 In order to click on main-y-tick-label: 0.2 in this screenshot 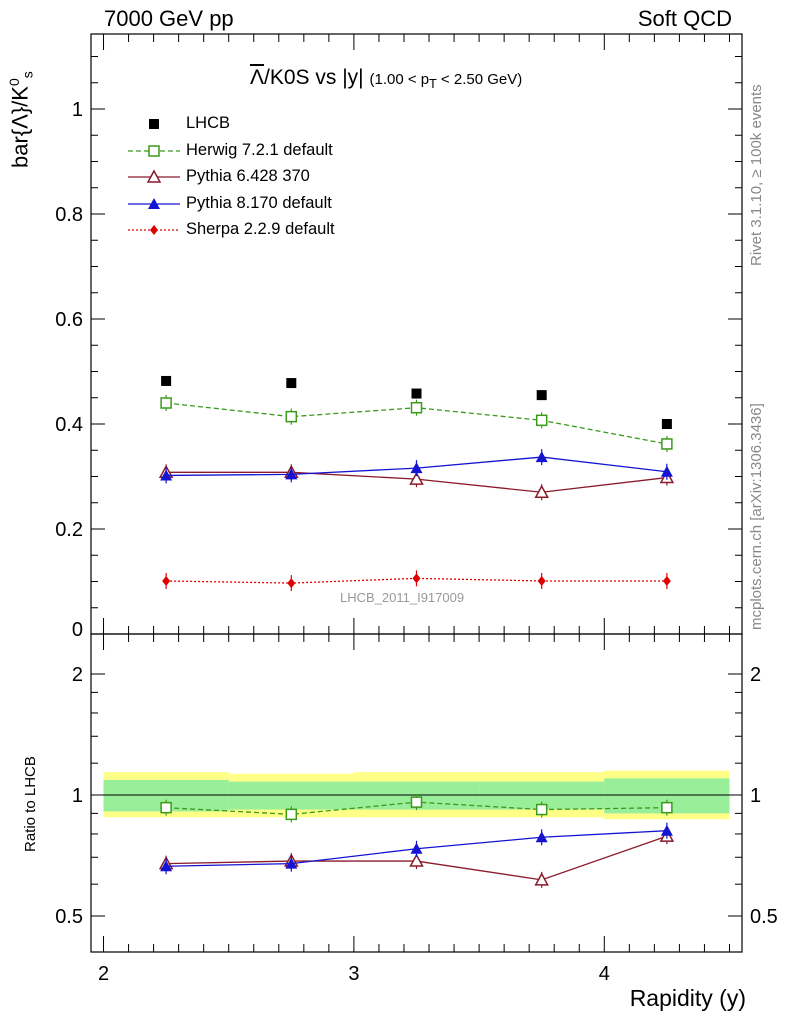, I will do `click(69, 530)`.